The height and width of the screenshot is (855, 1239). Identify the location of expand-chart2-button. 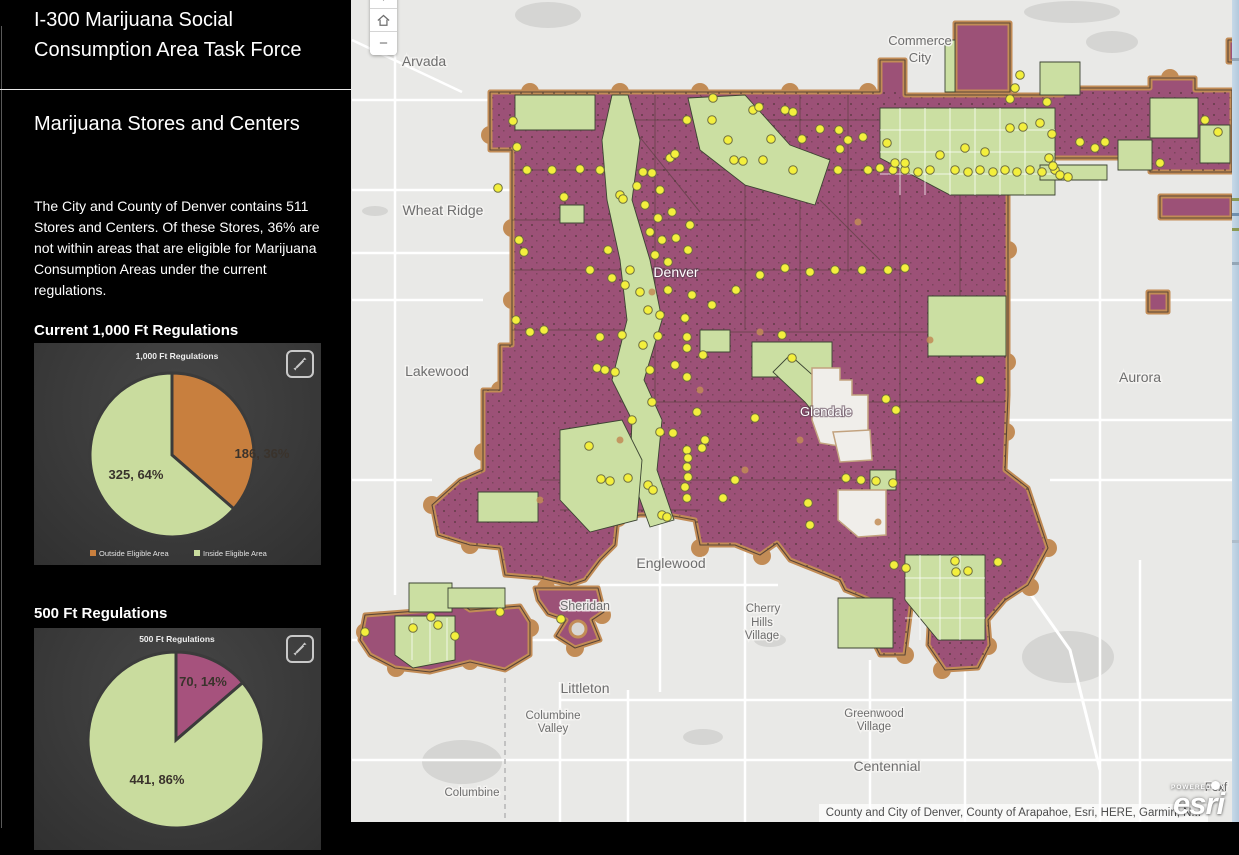
(300, 649).